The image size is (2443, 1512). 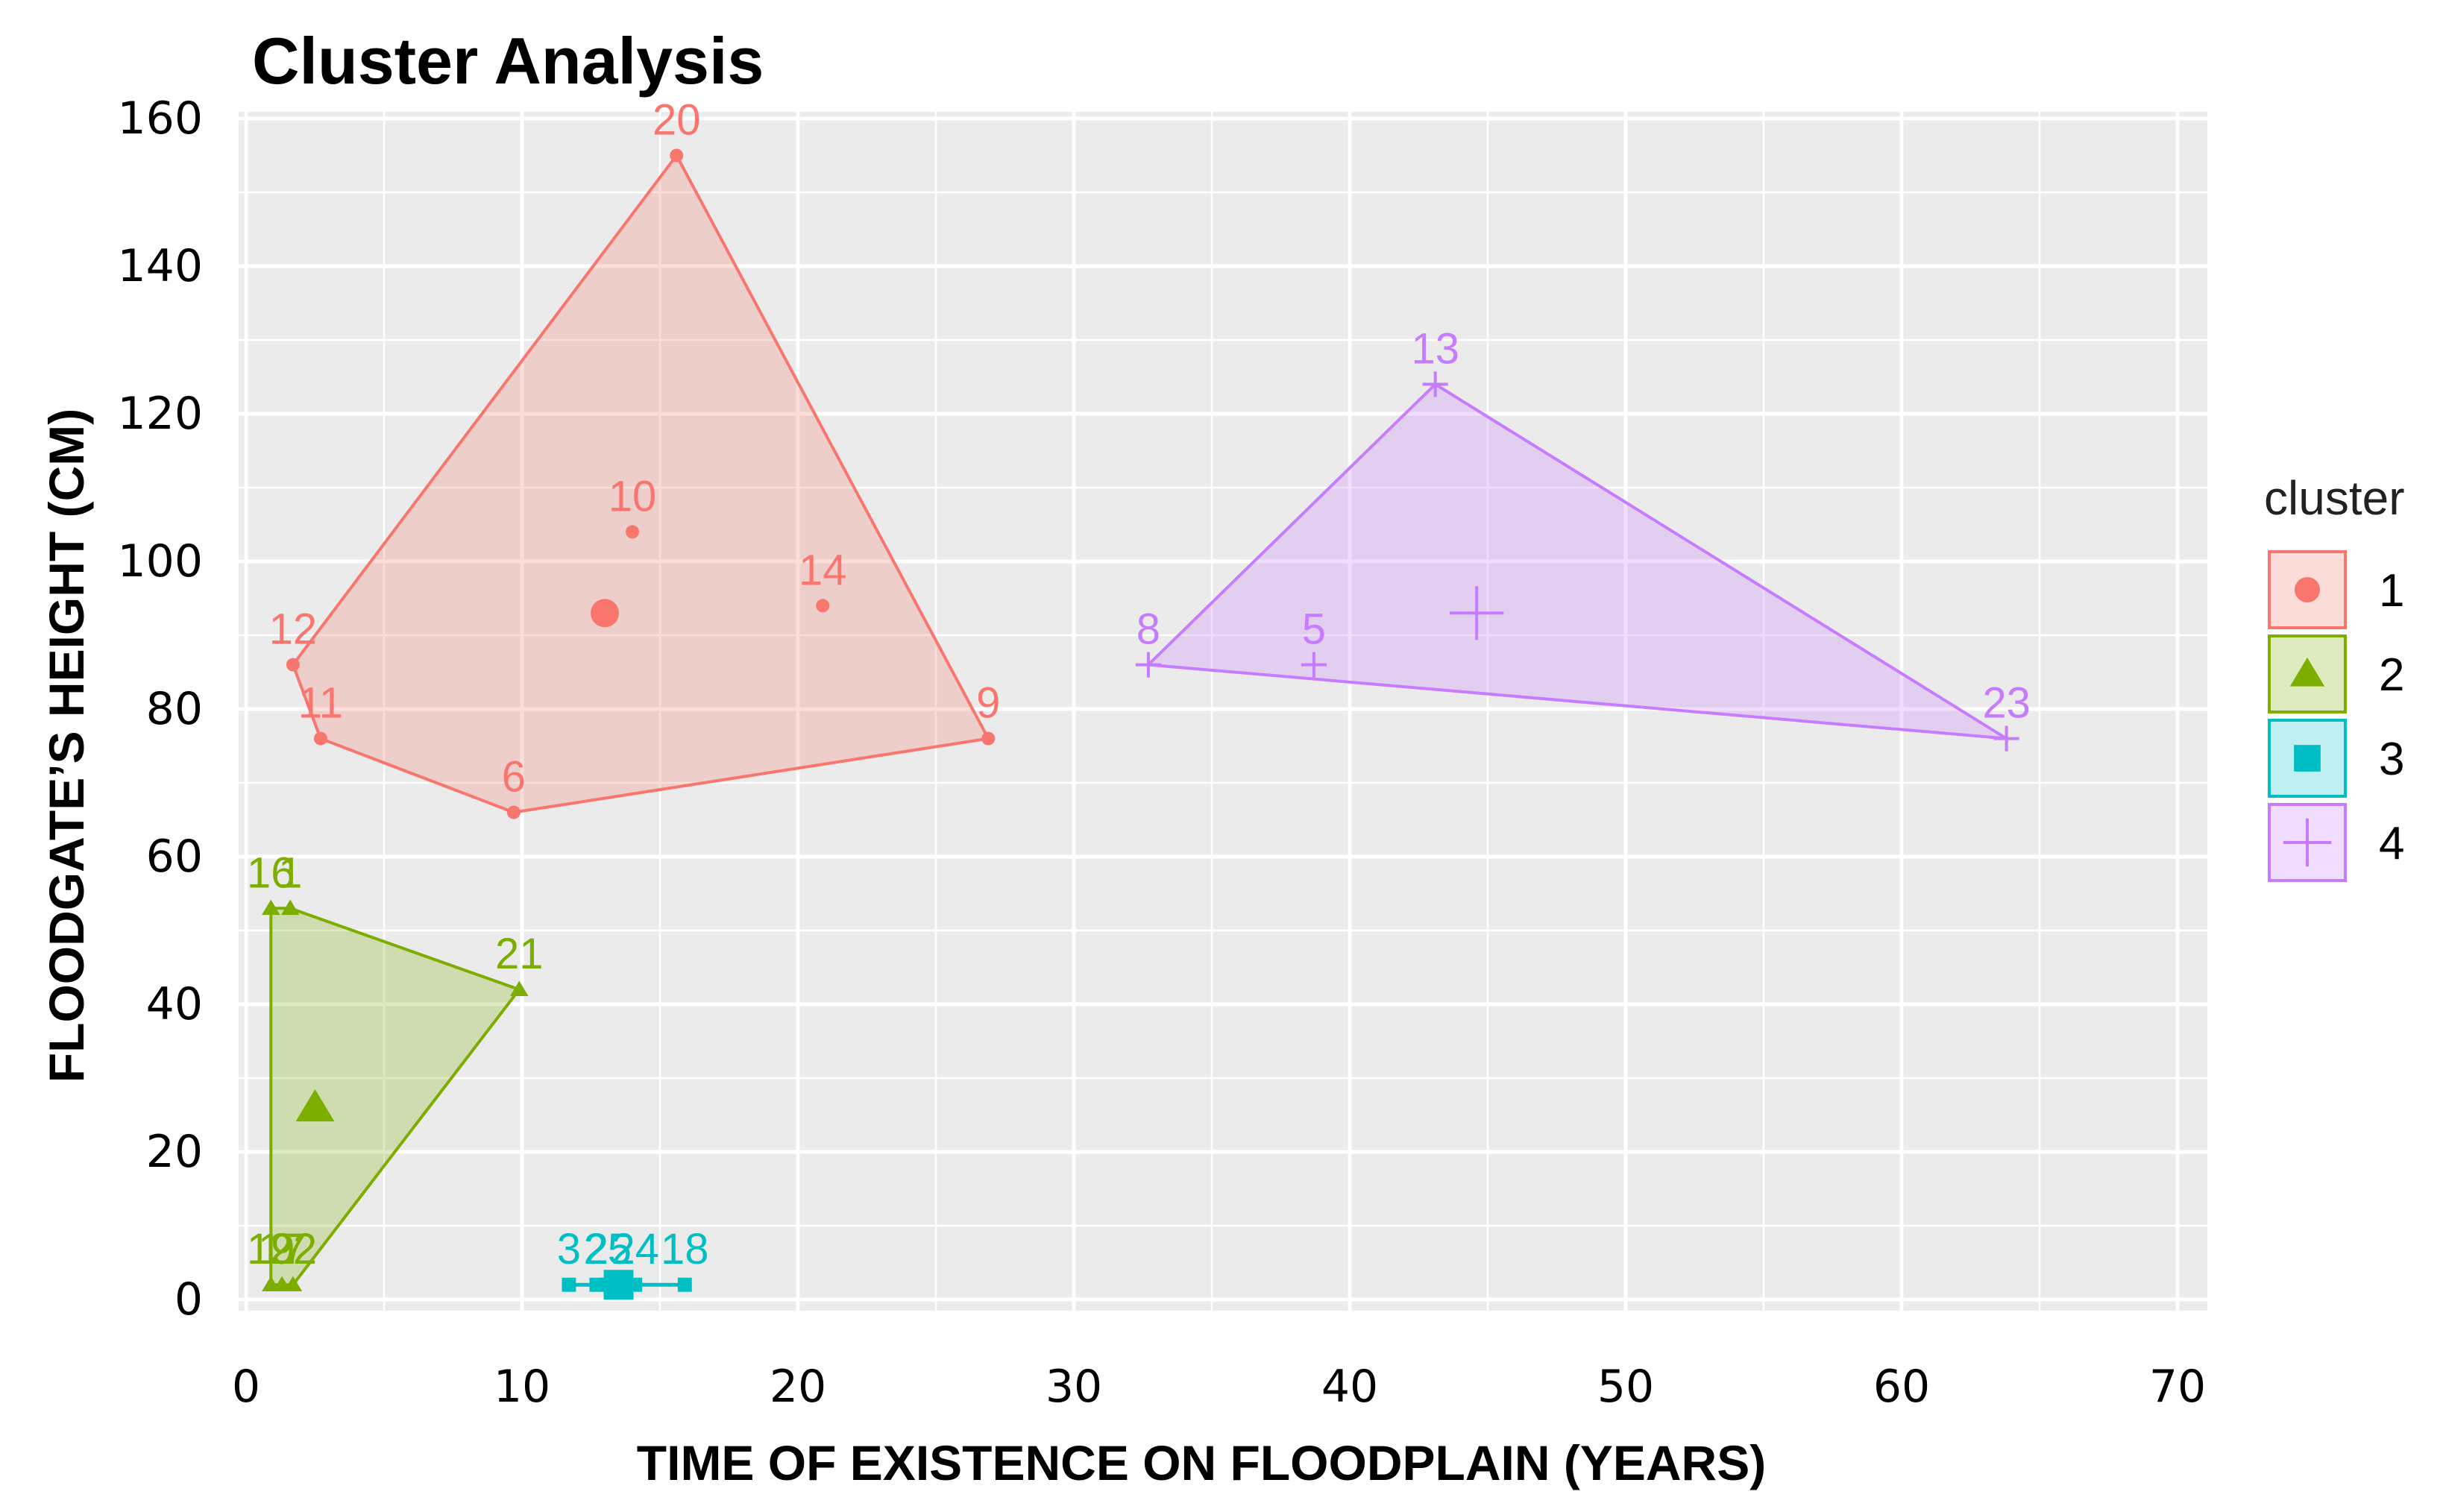 I want to click on point-label: 8, so click(x=1148, y=629).